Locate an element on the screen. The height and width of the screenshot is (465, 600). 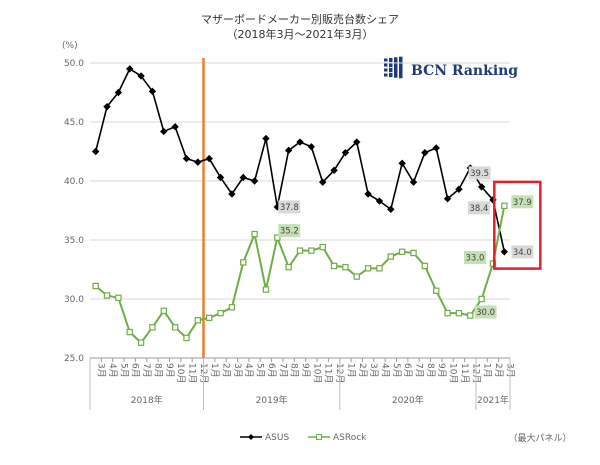
legend-label: ASRock is located at coordinates (350, 438).